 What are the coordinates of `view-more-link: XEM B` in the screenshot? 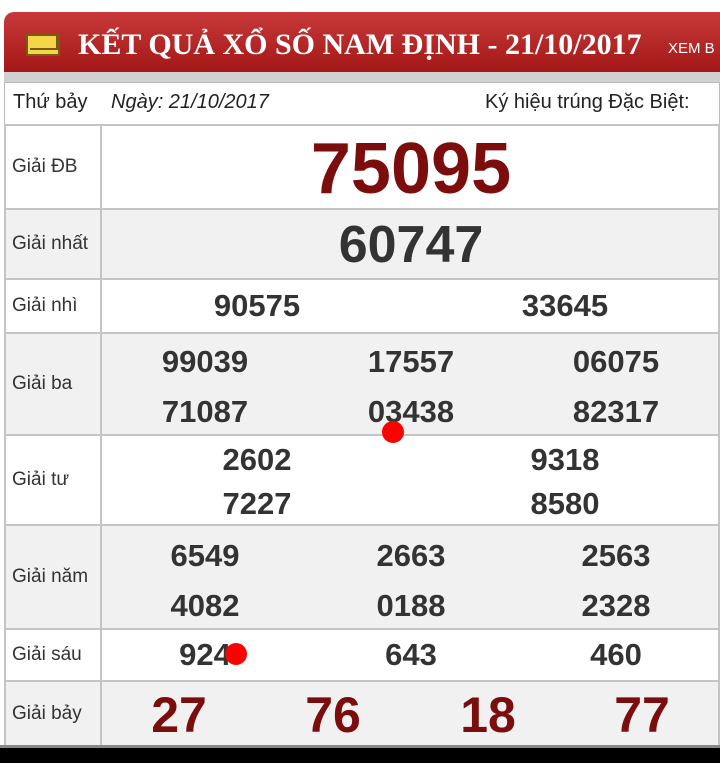 It's located at (691, 48).